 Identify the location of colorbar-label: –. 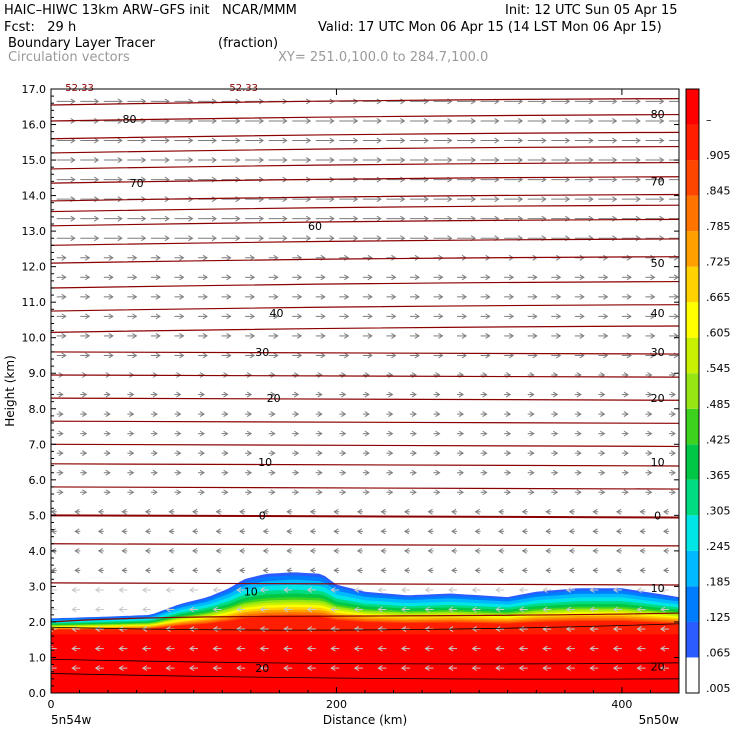
(709, 120).